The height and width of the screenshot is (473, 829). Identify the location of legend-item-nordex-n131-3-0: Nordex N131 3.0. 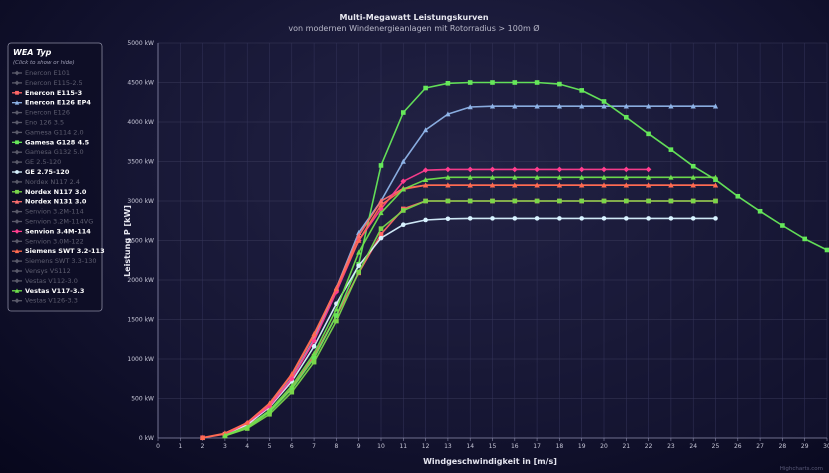
(49, 202).